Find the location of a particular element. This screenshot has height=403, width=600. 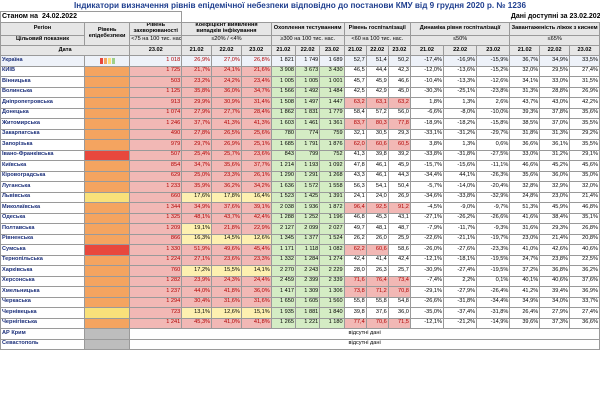

incidence-value: 1 330 is located at coordinates (156, 250).